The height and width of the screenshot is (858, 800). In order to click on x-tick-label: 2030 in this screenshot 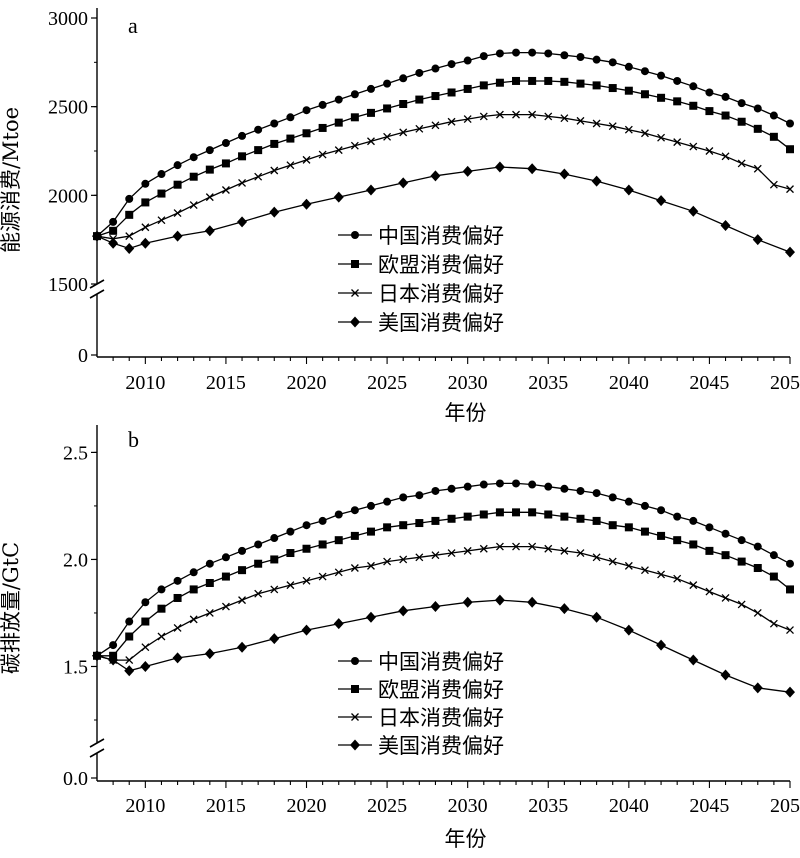, I will do `click(468, 383)`.